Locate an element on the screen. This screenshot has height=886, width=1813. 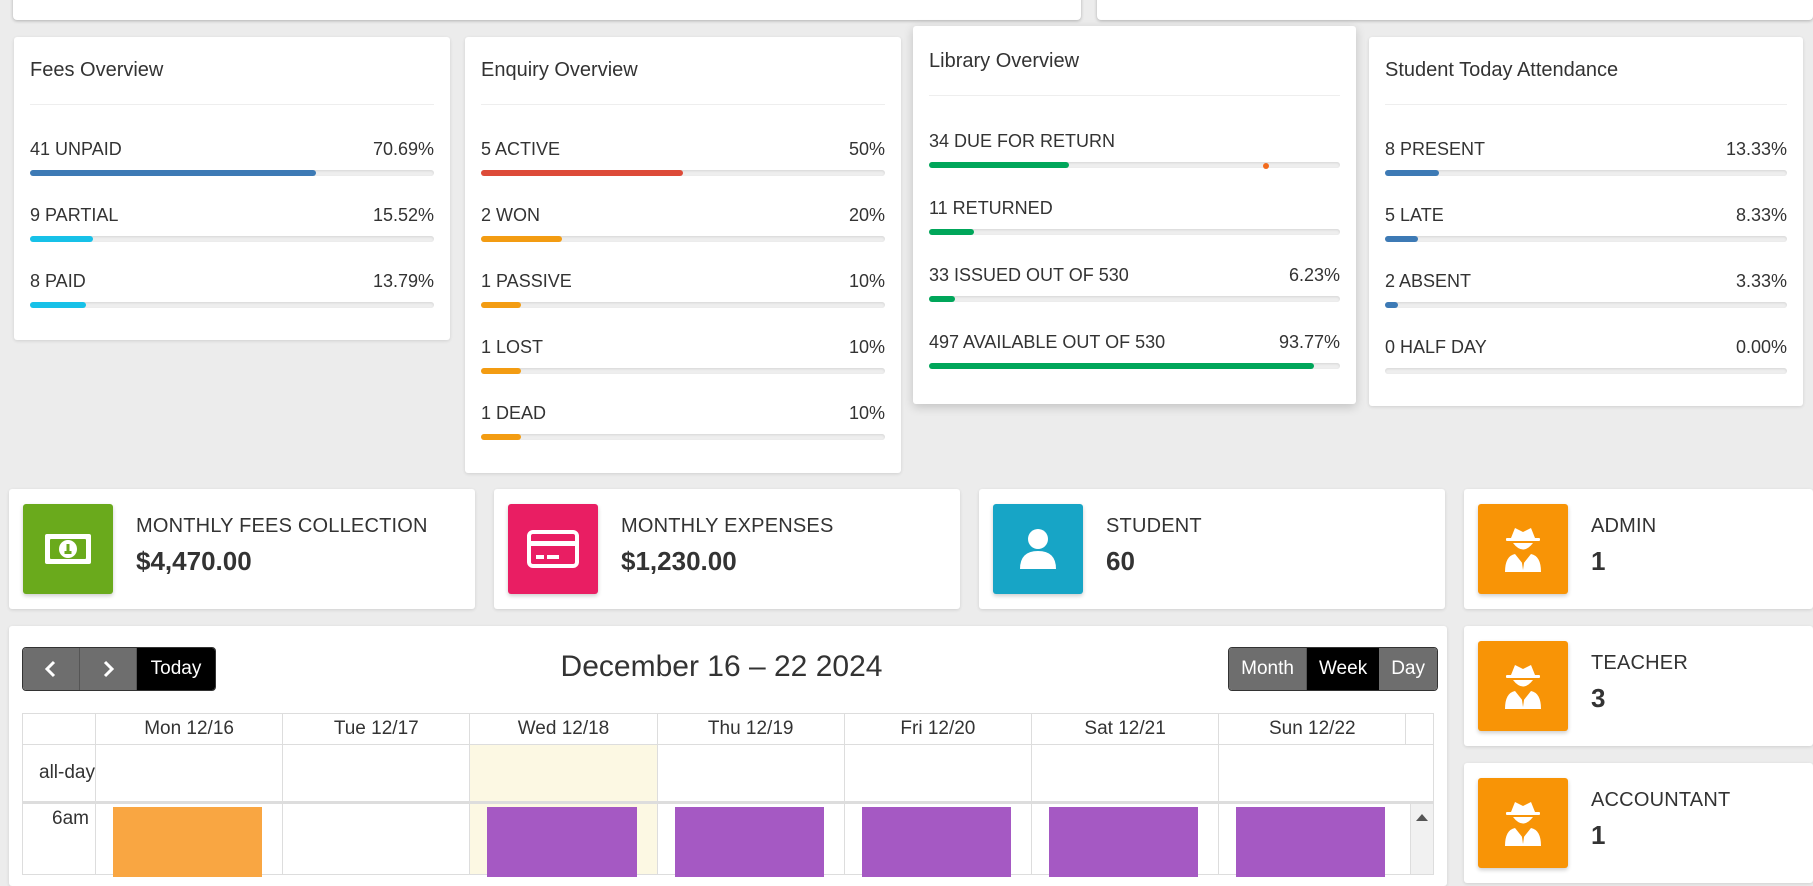
progress-label: 497 AVAILABLE OUT OF 530 is located at coordinates (1047, 342).